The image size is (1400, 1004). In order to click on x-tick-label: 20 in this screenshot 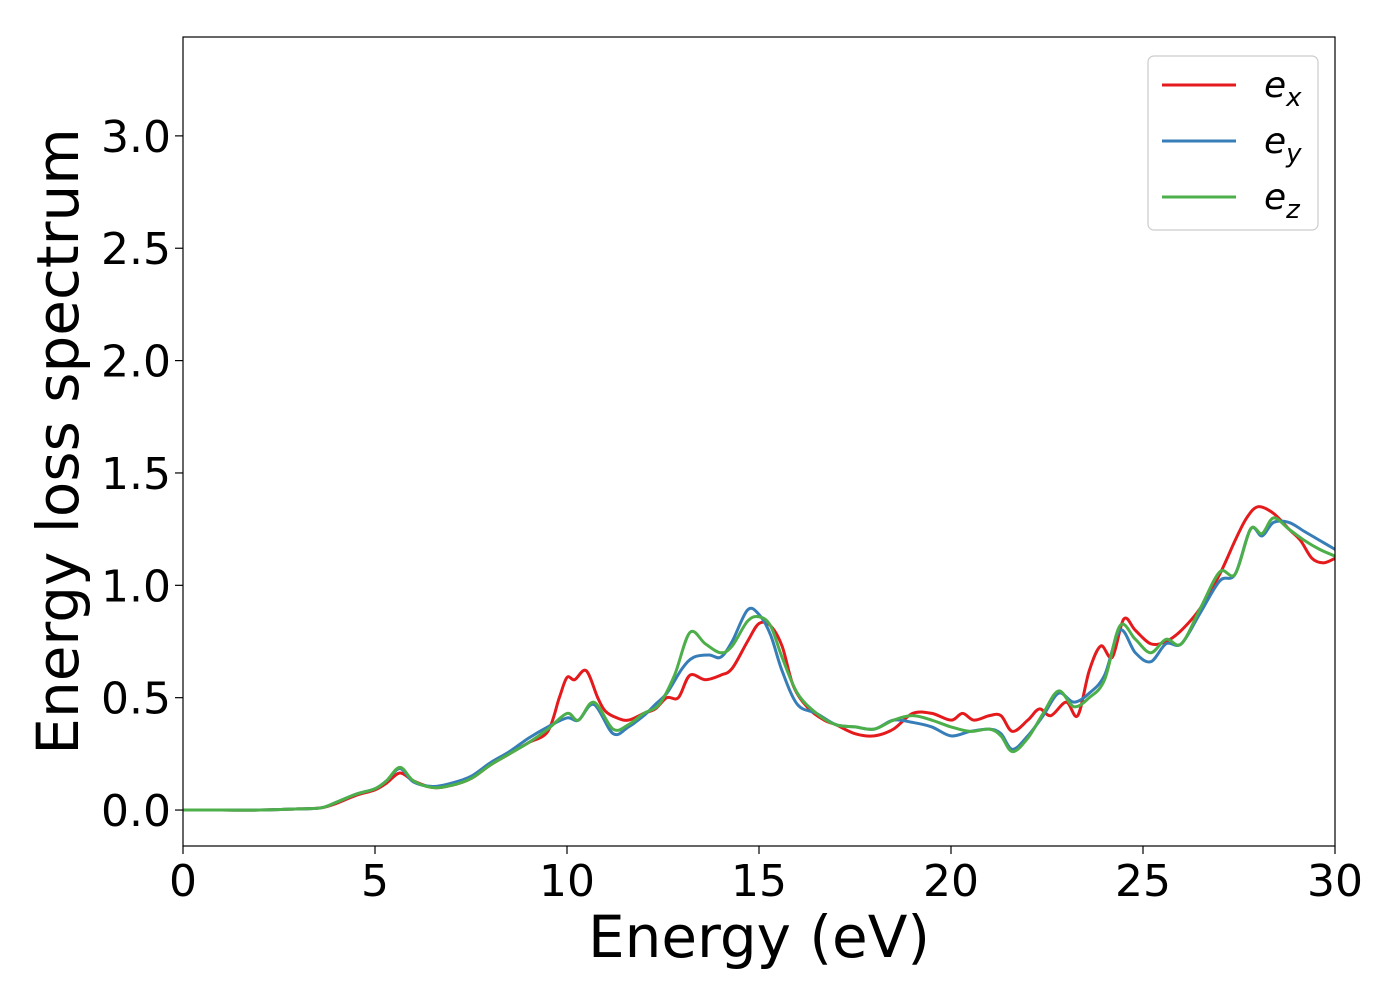, I will do `click(951, 881)`.